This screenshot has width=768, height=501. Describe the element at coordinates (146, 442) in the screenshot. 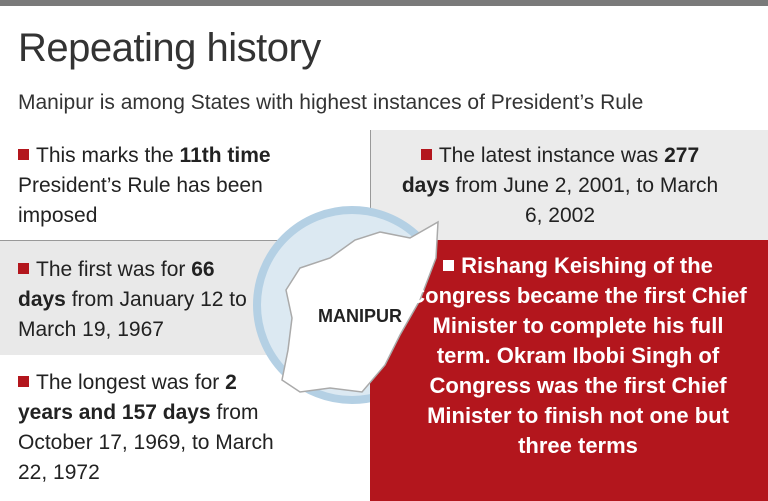

I see `text: from October 17, 1969, to March 22, 1972` at that location.